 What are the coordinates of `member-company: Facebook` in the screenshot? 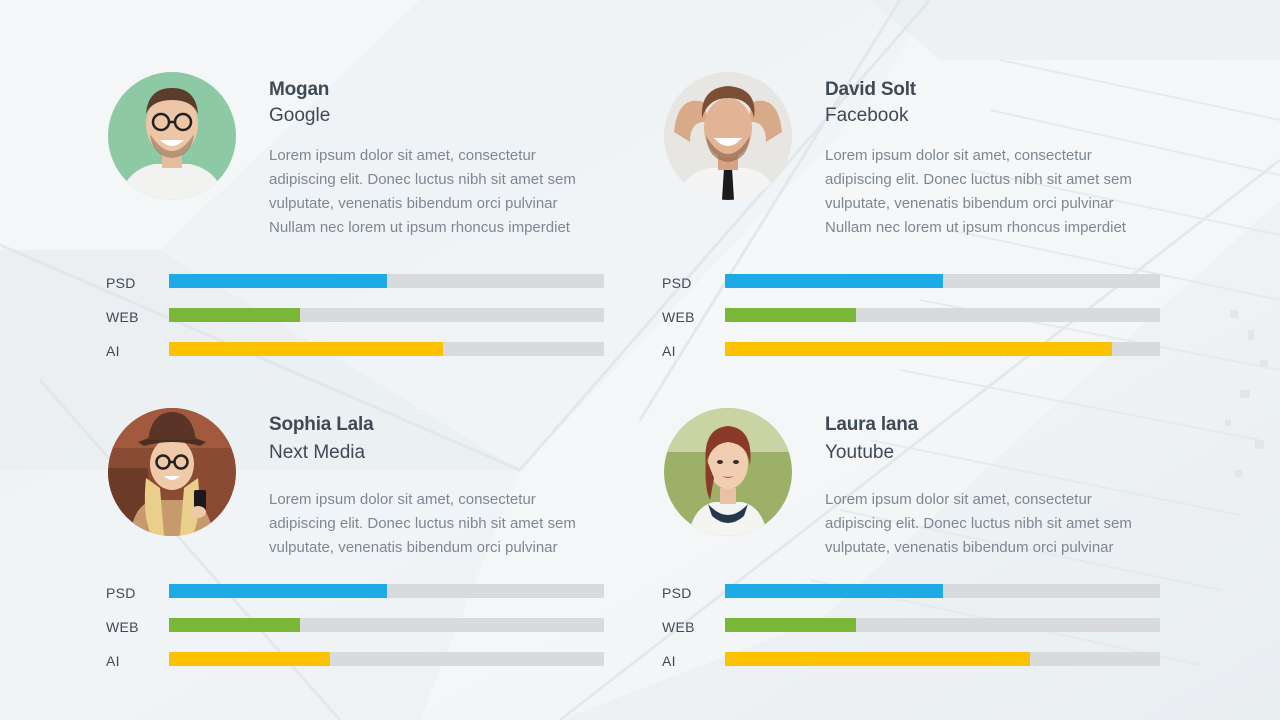 It's located at (867, 115).